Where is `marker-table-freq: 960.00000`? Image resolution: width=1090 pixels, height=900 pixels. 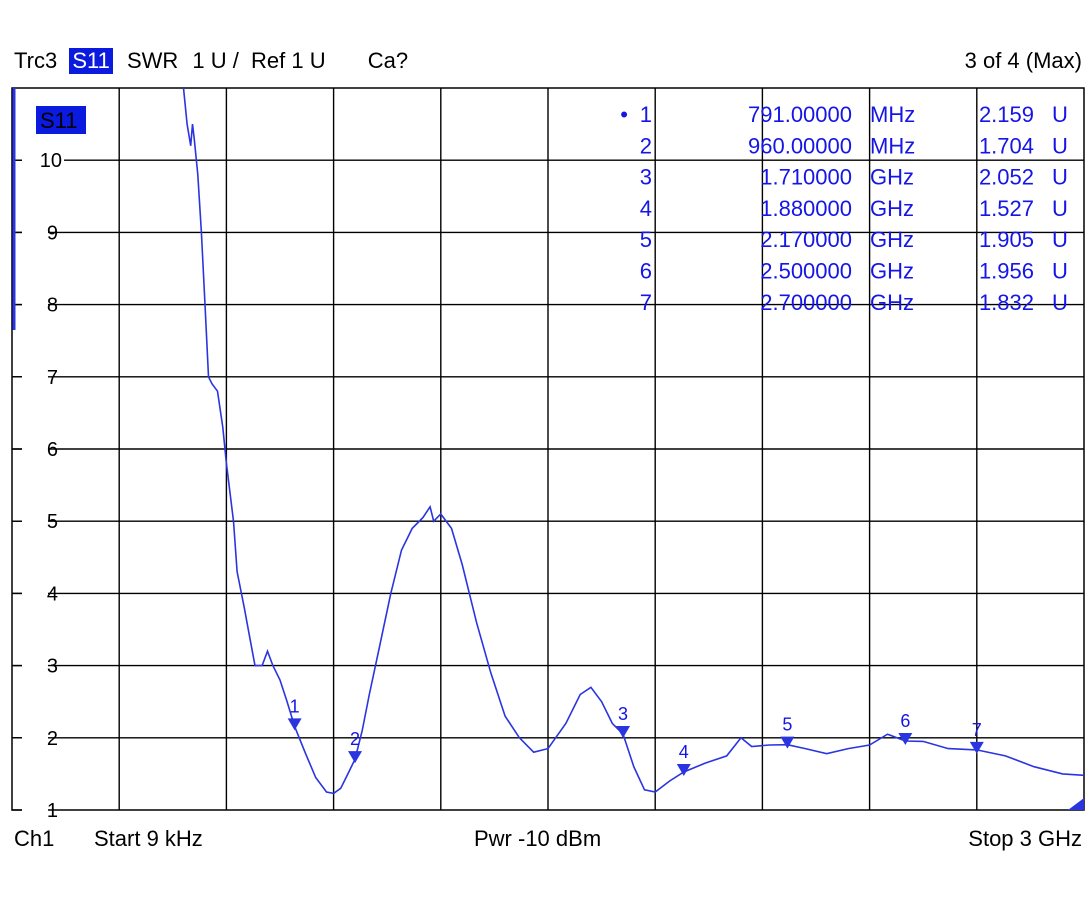 marker-table-freq: 960.00000 is located at coordinates (800, 145).